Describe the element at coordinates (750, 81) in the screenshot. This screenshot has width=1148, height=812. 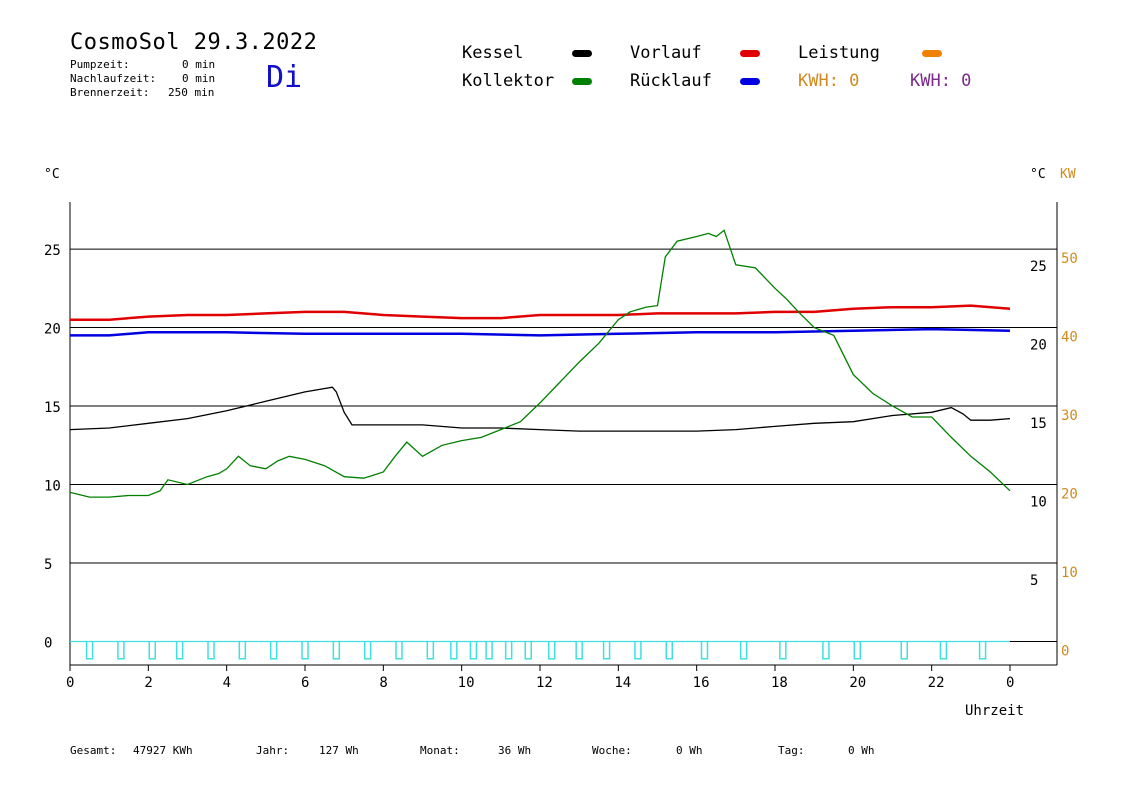
I see `legend-swatch-ruecklauf` at that location.